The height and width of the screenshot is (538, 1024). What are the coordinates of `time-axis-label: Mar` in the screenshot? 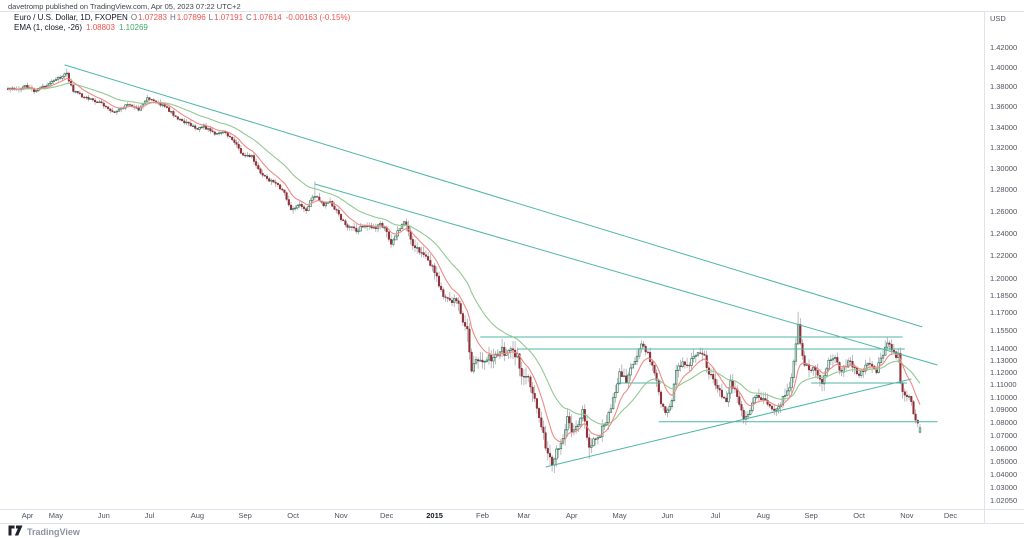 It's located at (524, 515).